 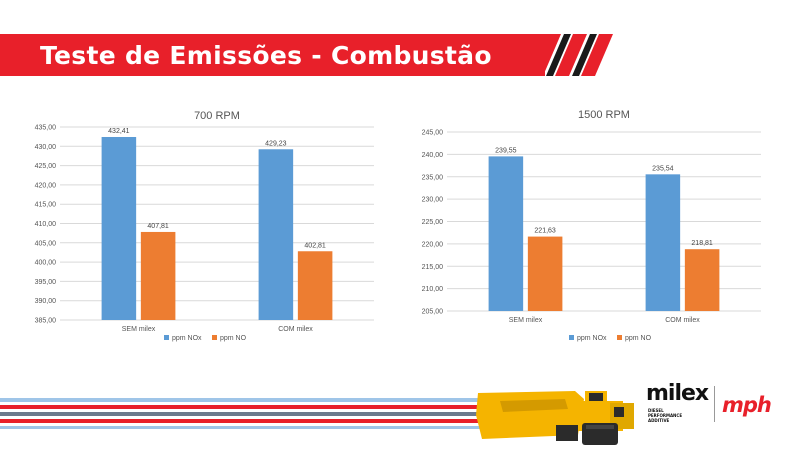 I want to click on y-tick-label: 405,00, so click(x=46, y=243).